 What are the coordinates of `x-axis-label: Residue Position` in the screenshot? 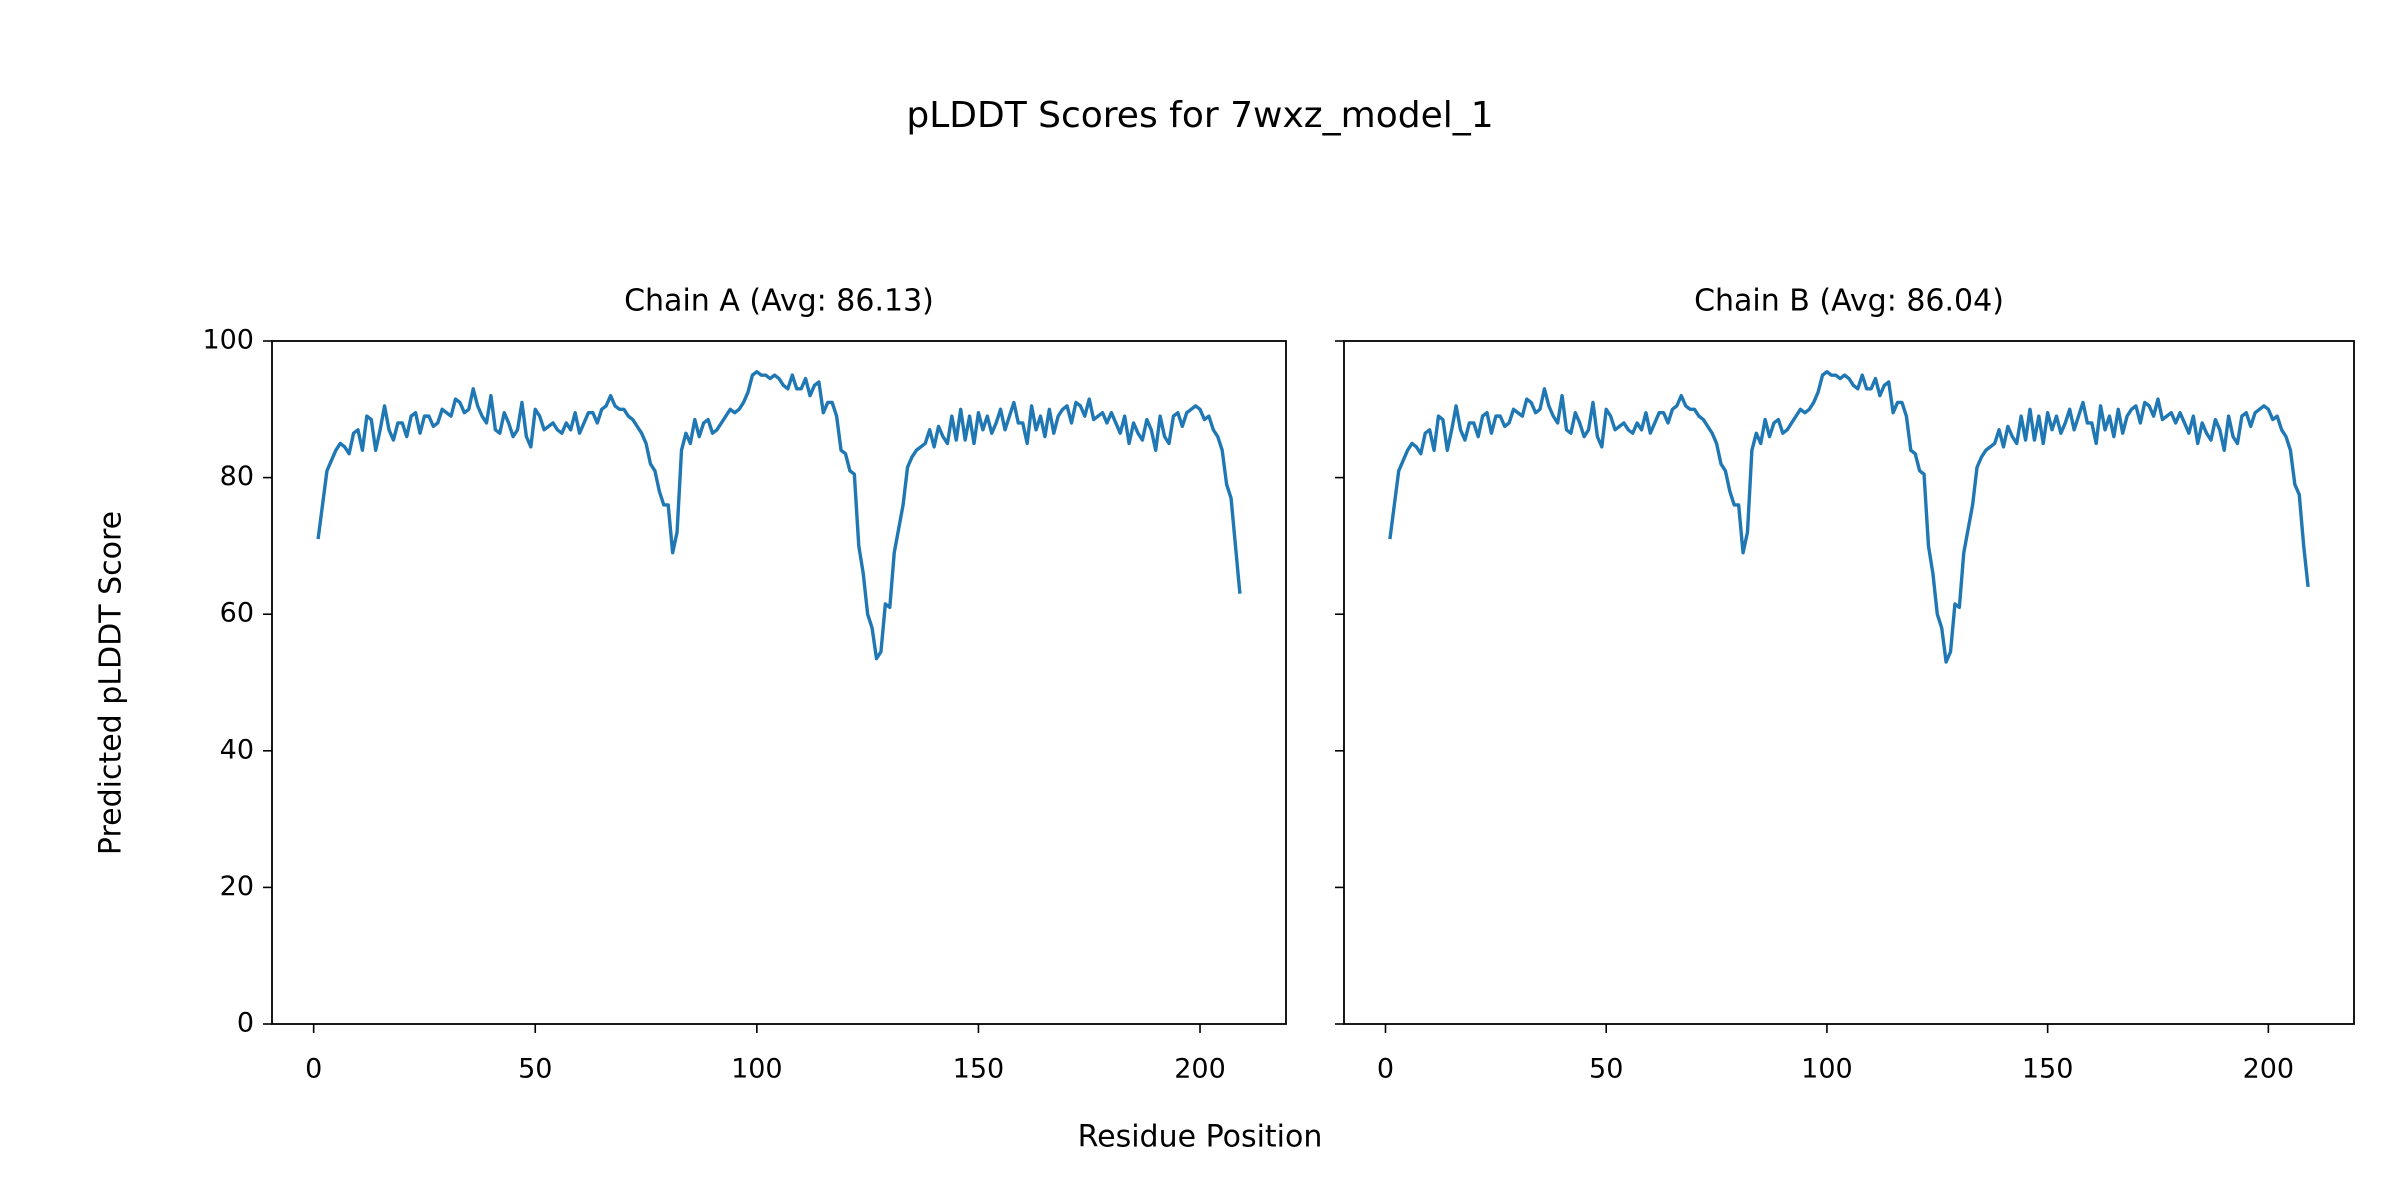 It's located at (1200, 1137).